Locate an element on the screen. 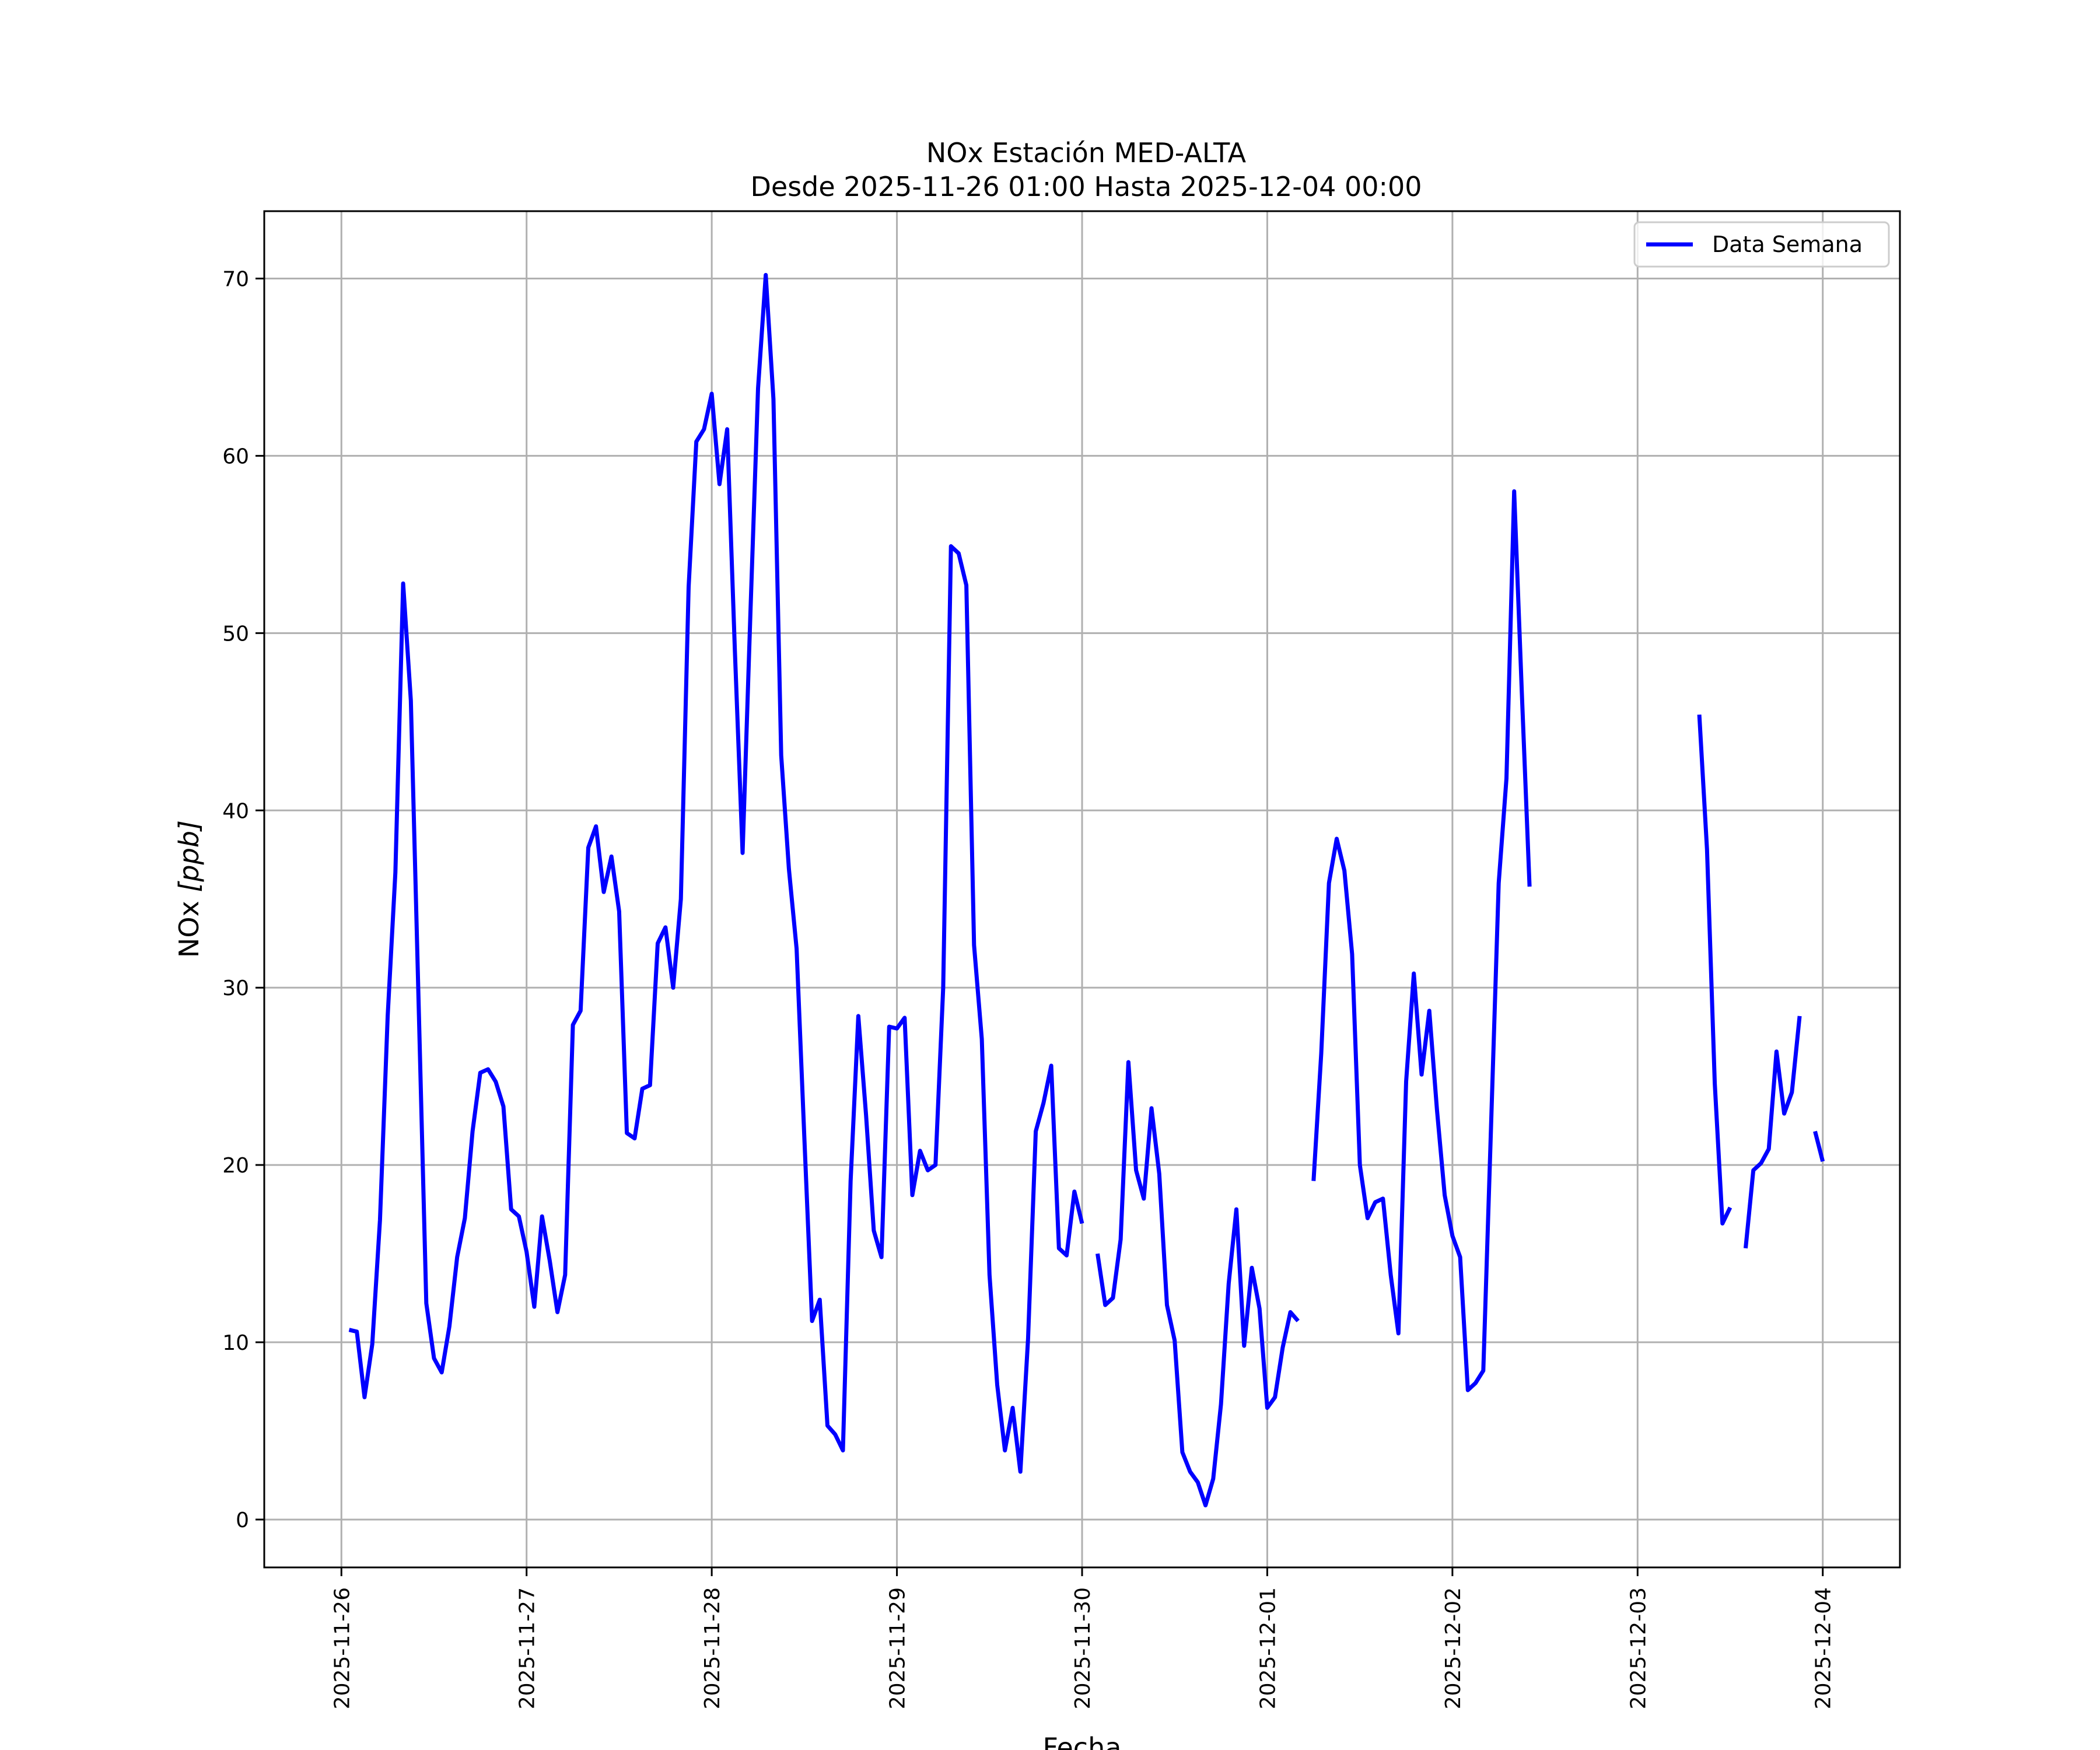 The width and height of the screenshot is (2100, 1750). x-tick-label: 2025-11-30 is located at coordinates (1083, 1648).